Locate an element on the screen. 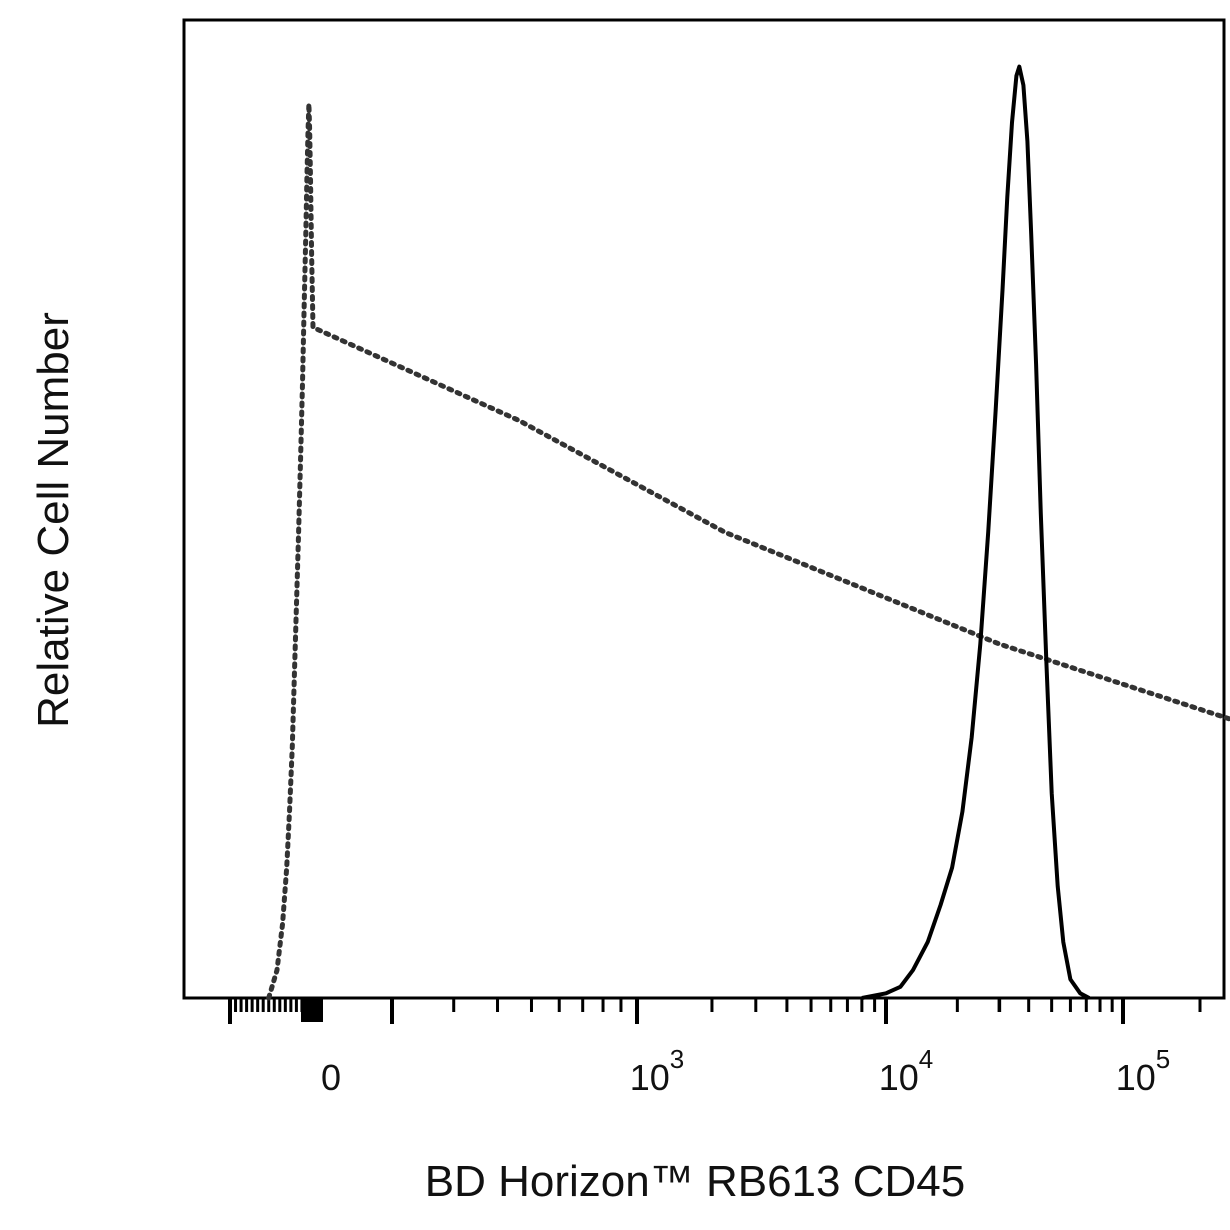 This screenshot has height=1230, width=1230. x-axis-tick-labels: 0 10³ 10⁴ 10⁵ is located at coordinates (745, 1071).